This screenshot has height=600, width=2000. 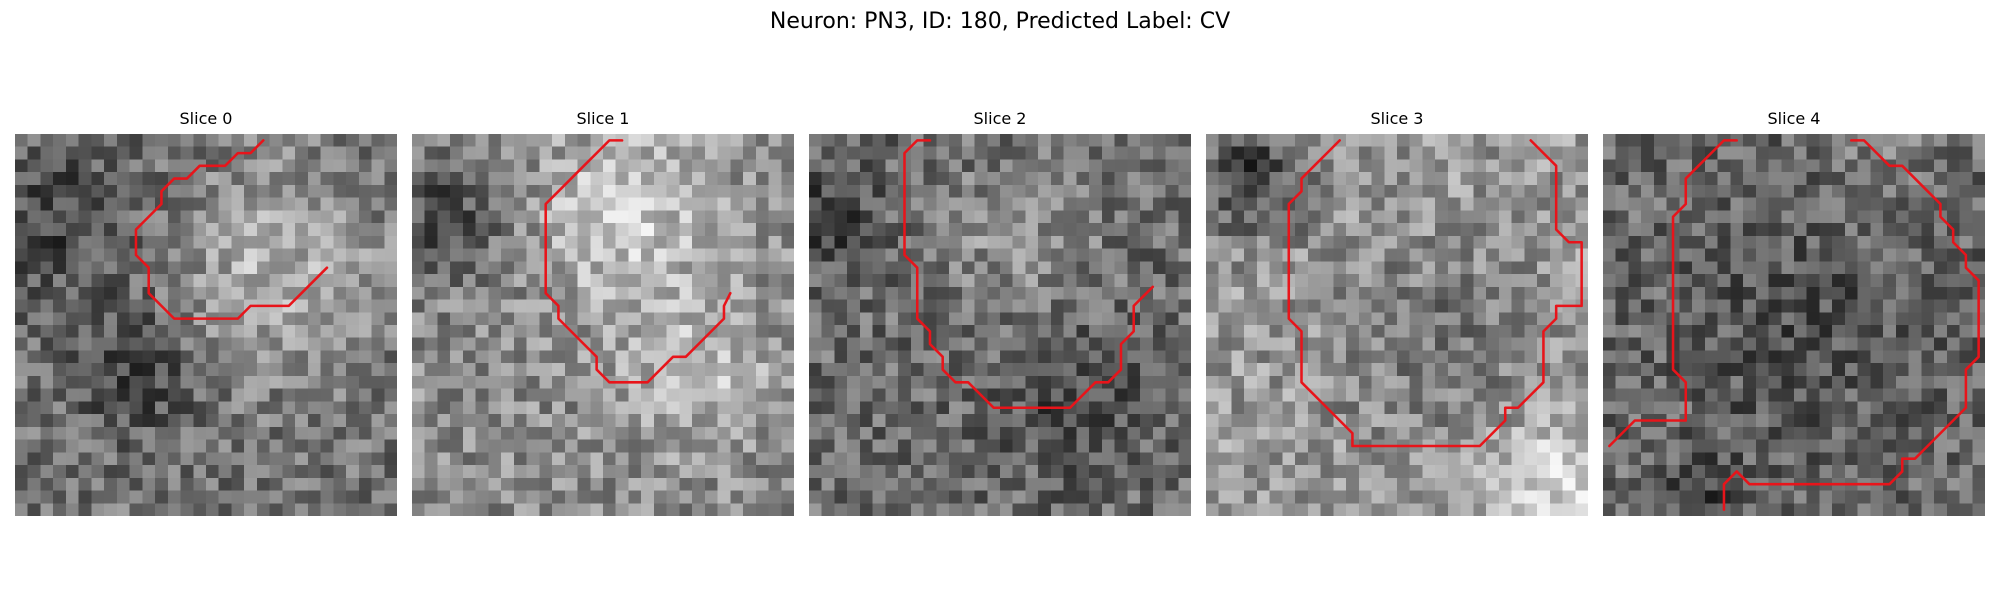 What do you see at coordinates (1794, 118) in the screenshot?
I see `slice-title: Slice 4` at bounding box center [1794, 118].